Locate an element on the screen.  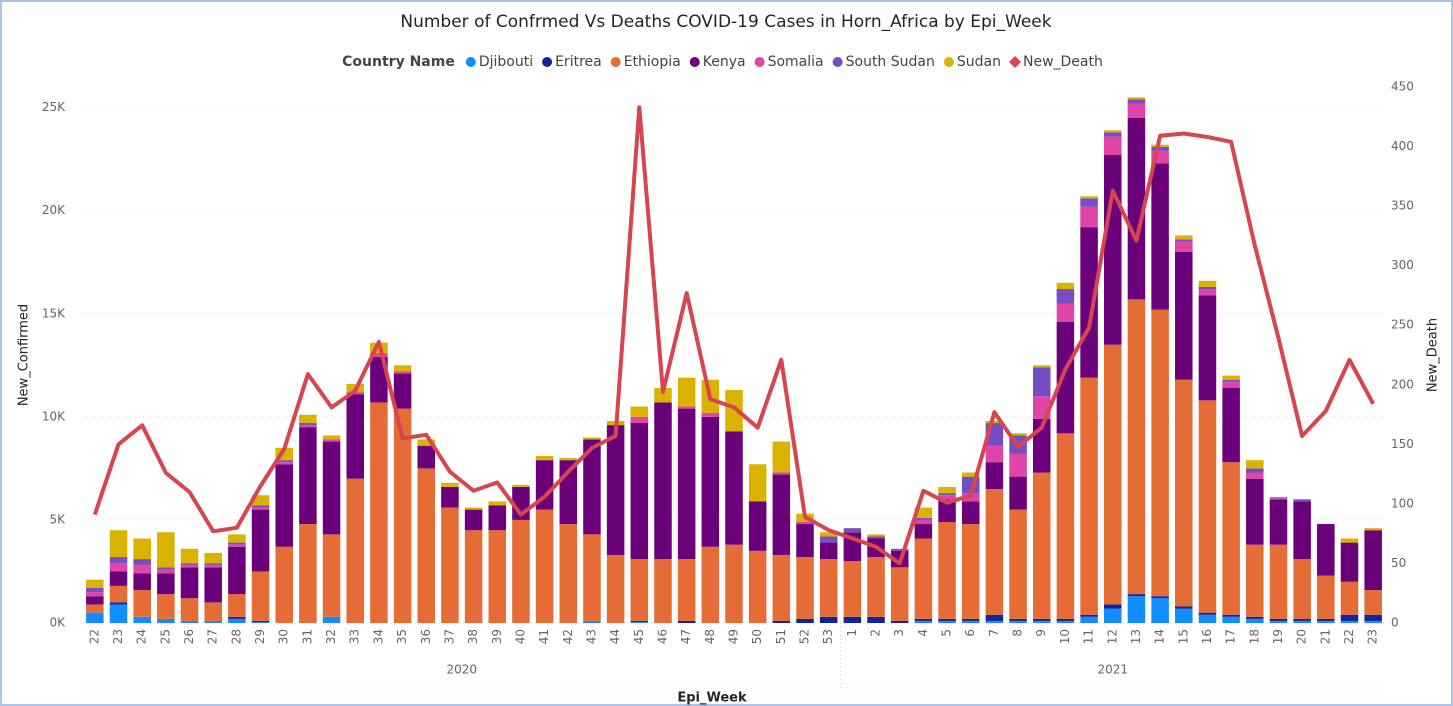
legend-title: Country Name is located at coordinates (398, 62).